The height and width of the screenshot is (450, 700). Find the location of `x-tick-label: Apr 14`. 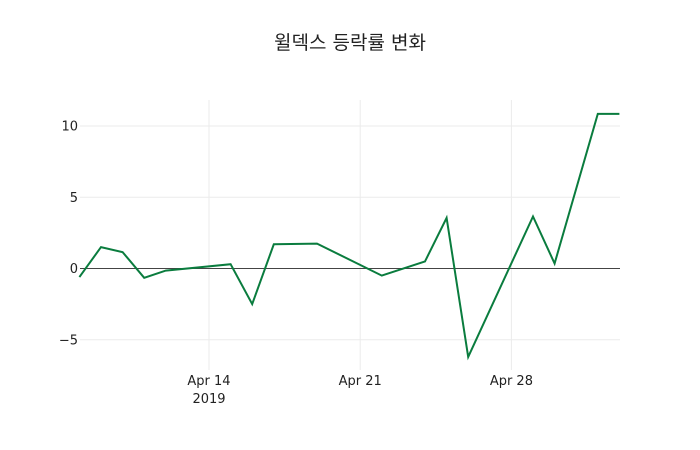

x-tick-label: Apr 14 is located at coordinates (208, 381).